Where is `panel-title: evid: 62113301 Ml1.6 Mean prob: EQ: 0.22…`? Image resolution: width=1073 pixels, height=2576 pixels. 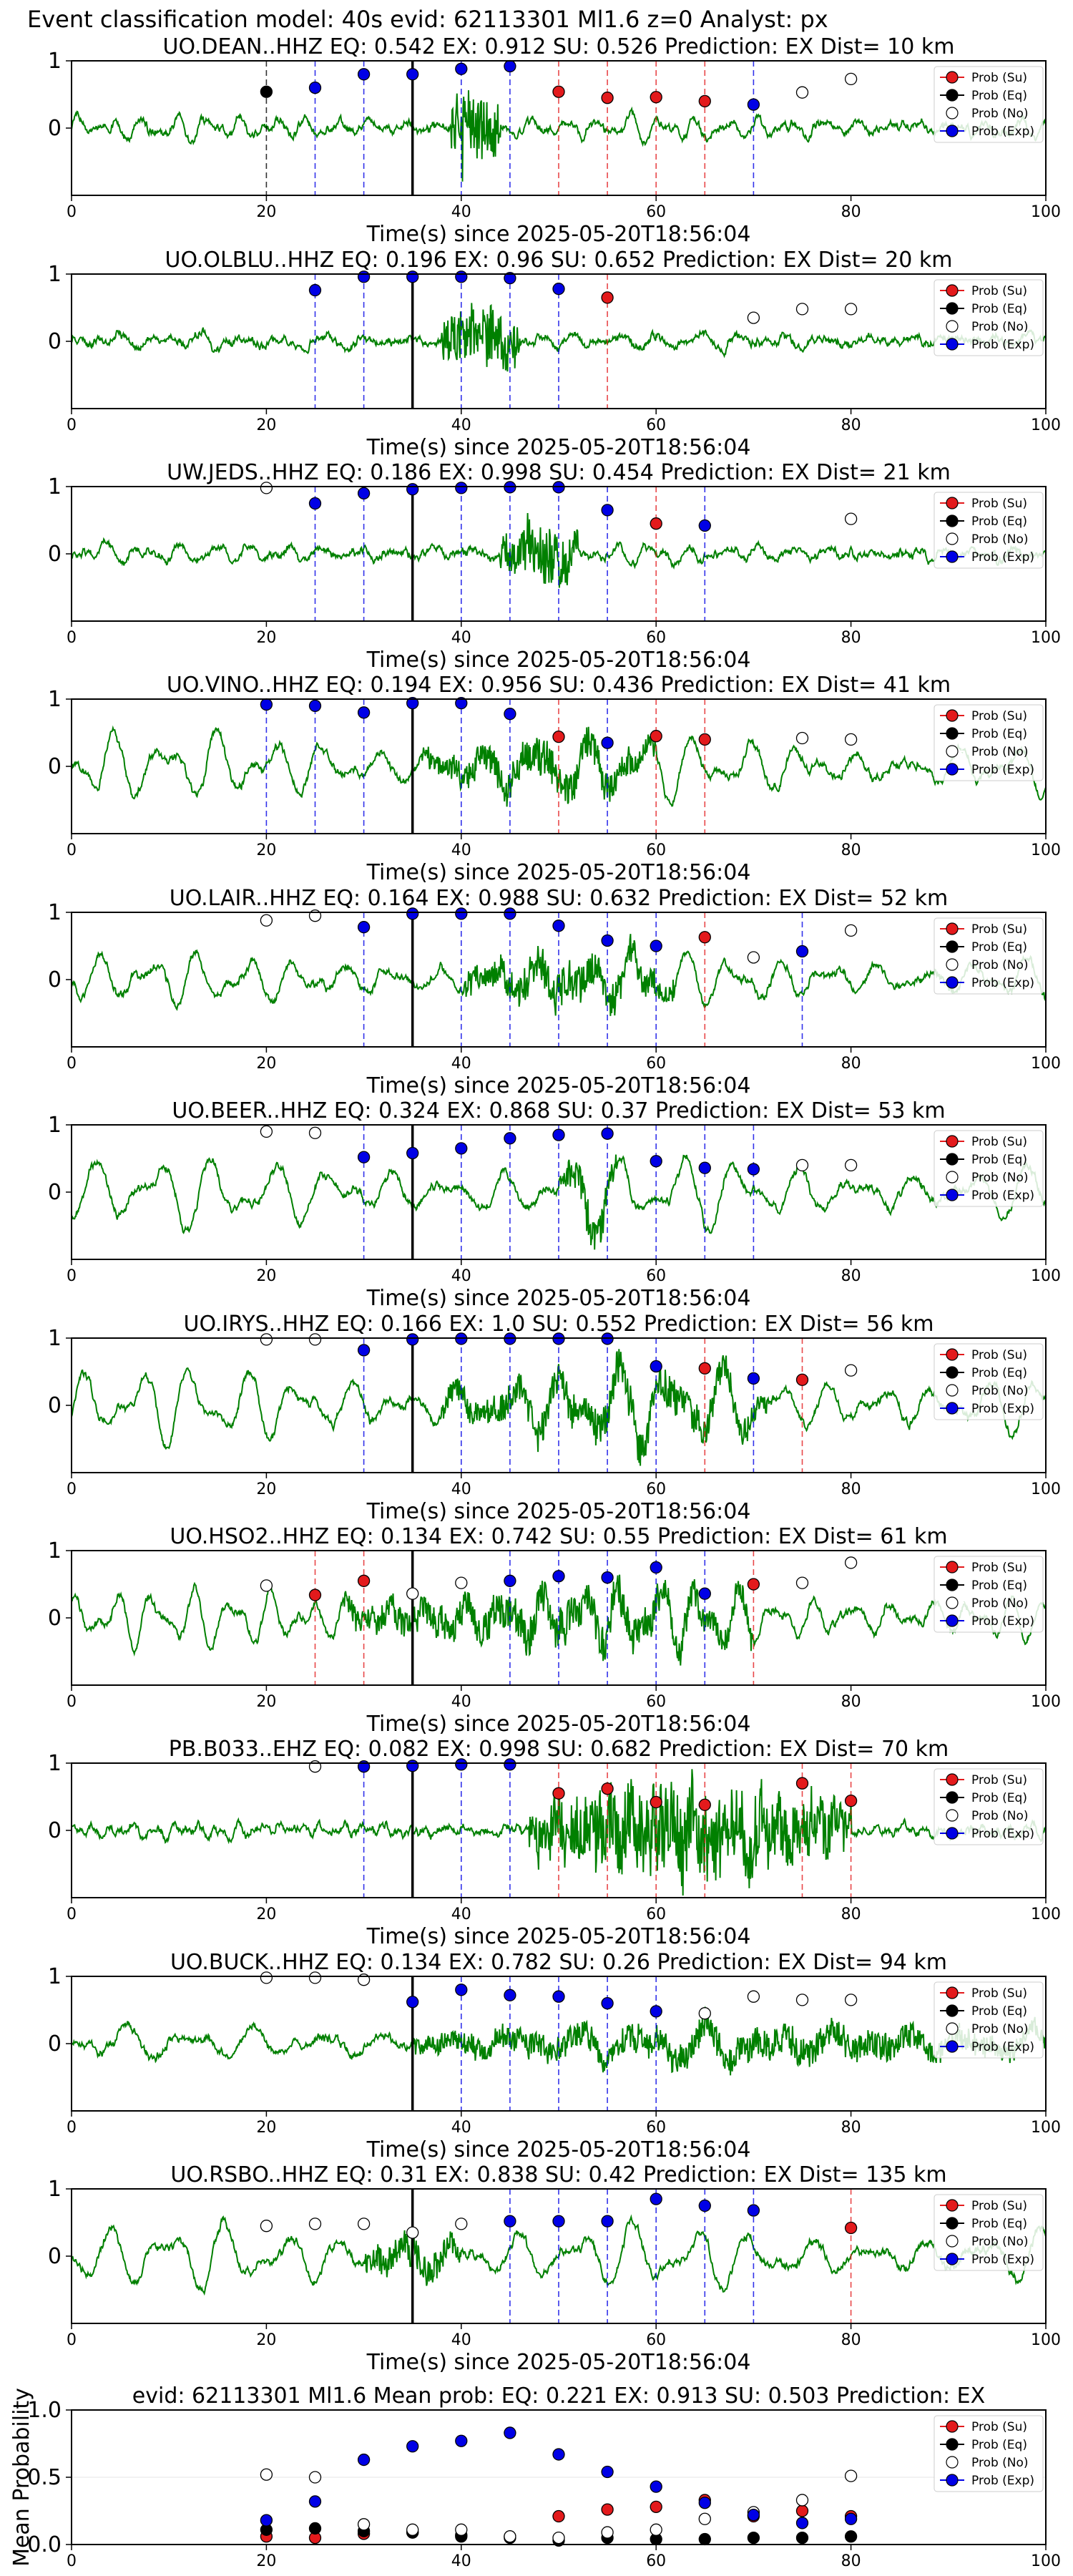
panel-title: evid: 62113301 Ml1.6 Mean prob: EQ: 0.22… is located at coordinates (558, 2396).